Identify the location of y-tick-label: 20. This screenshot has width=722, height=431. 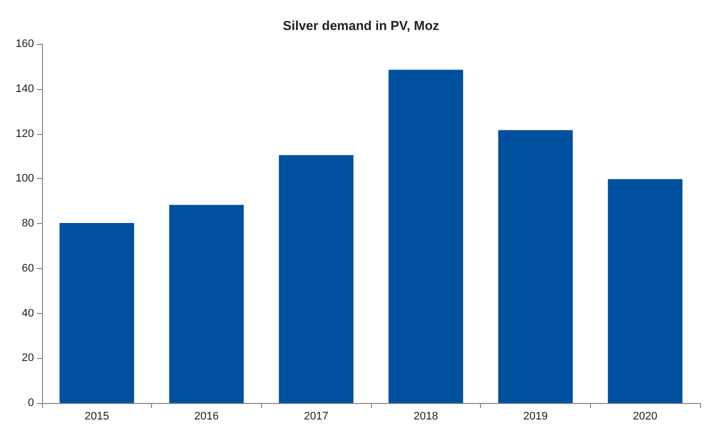
(28, 358).